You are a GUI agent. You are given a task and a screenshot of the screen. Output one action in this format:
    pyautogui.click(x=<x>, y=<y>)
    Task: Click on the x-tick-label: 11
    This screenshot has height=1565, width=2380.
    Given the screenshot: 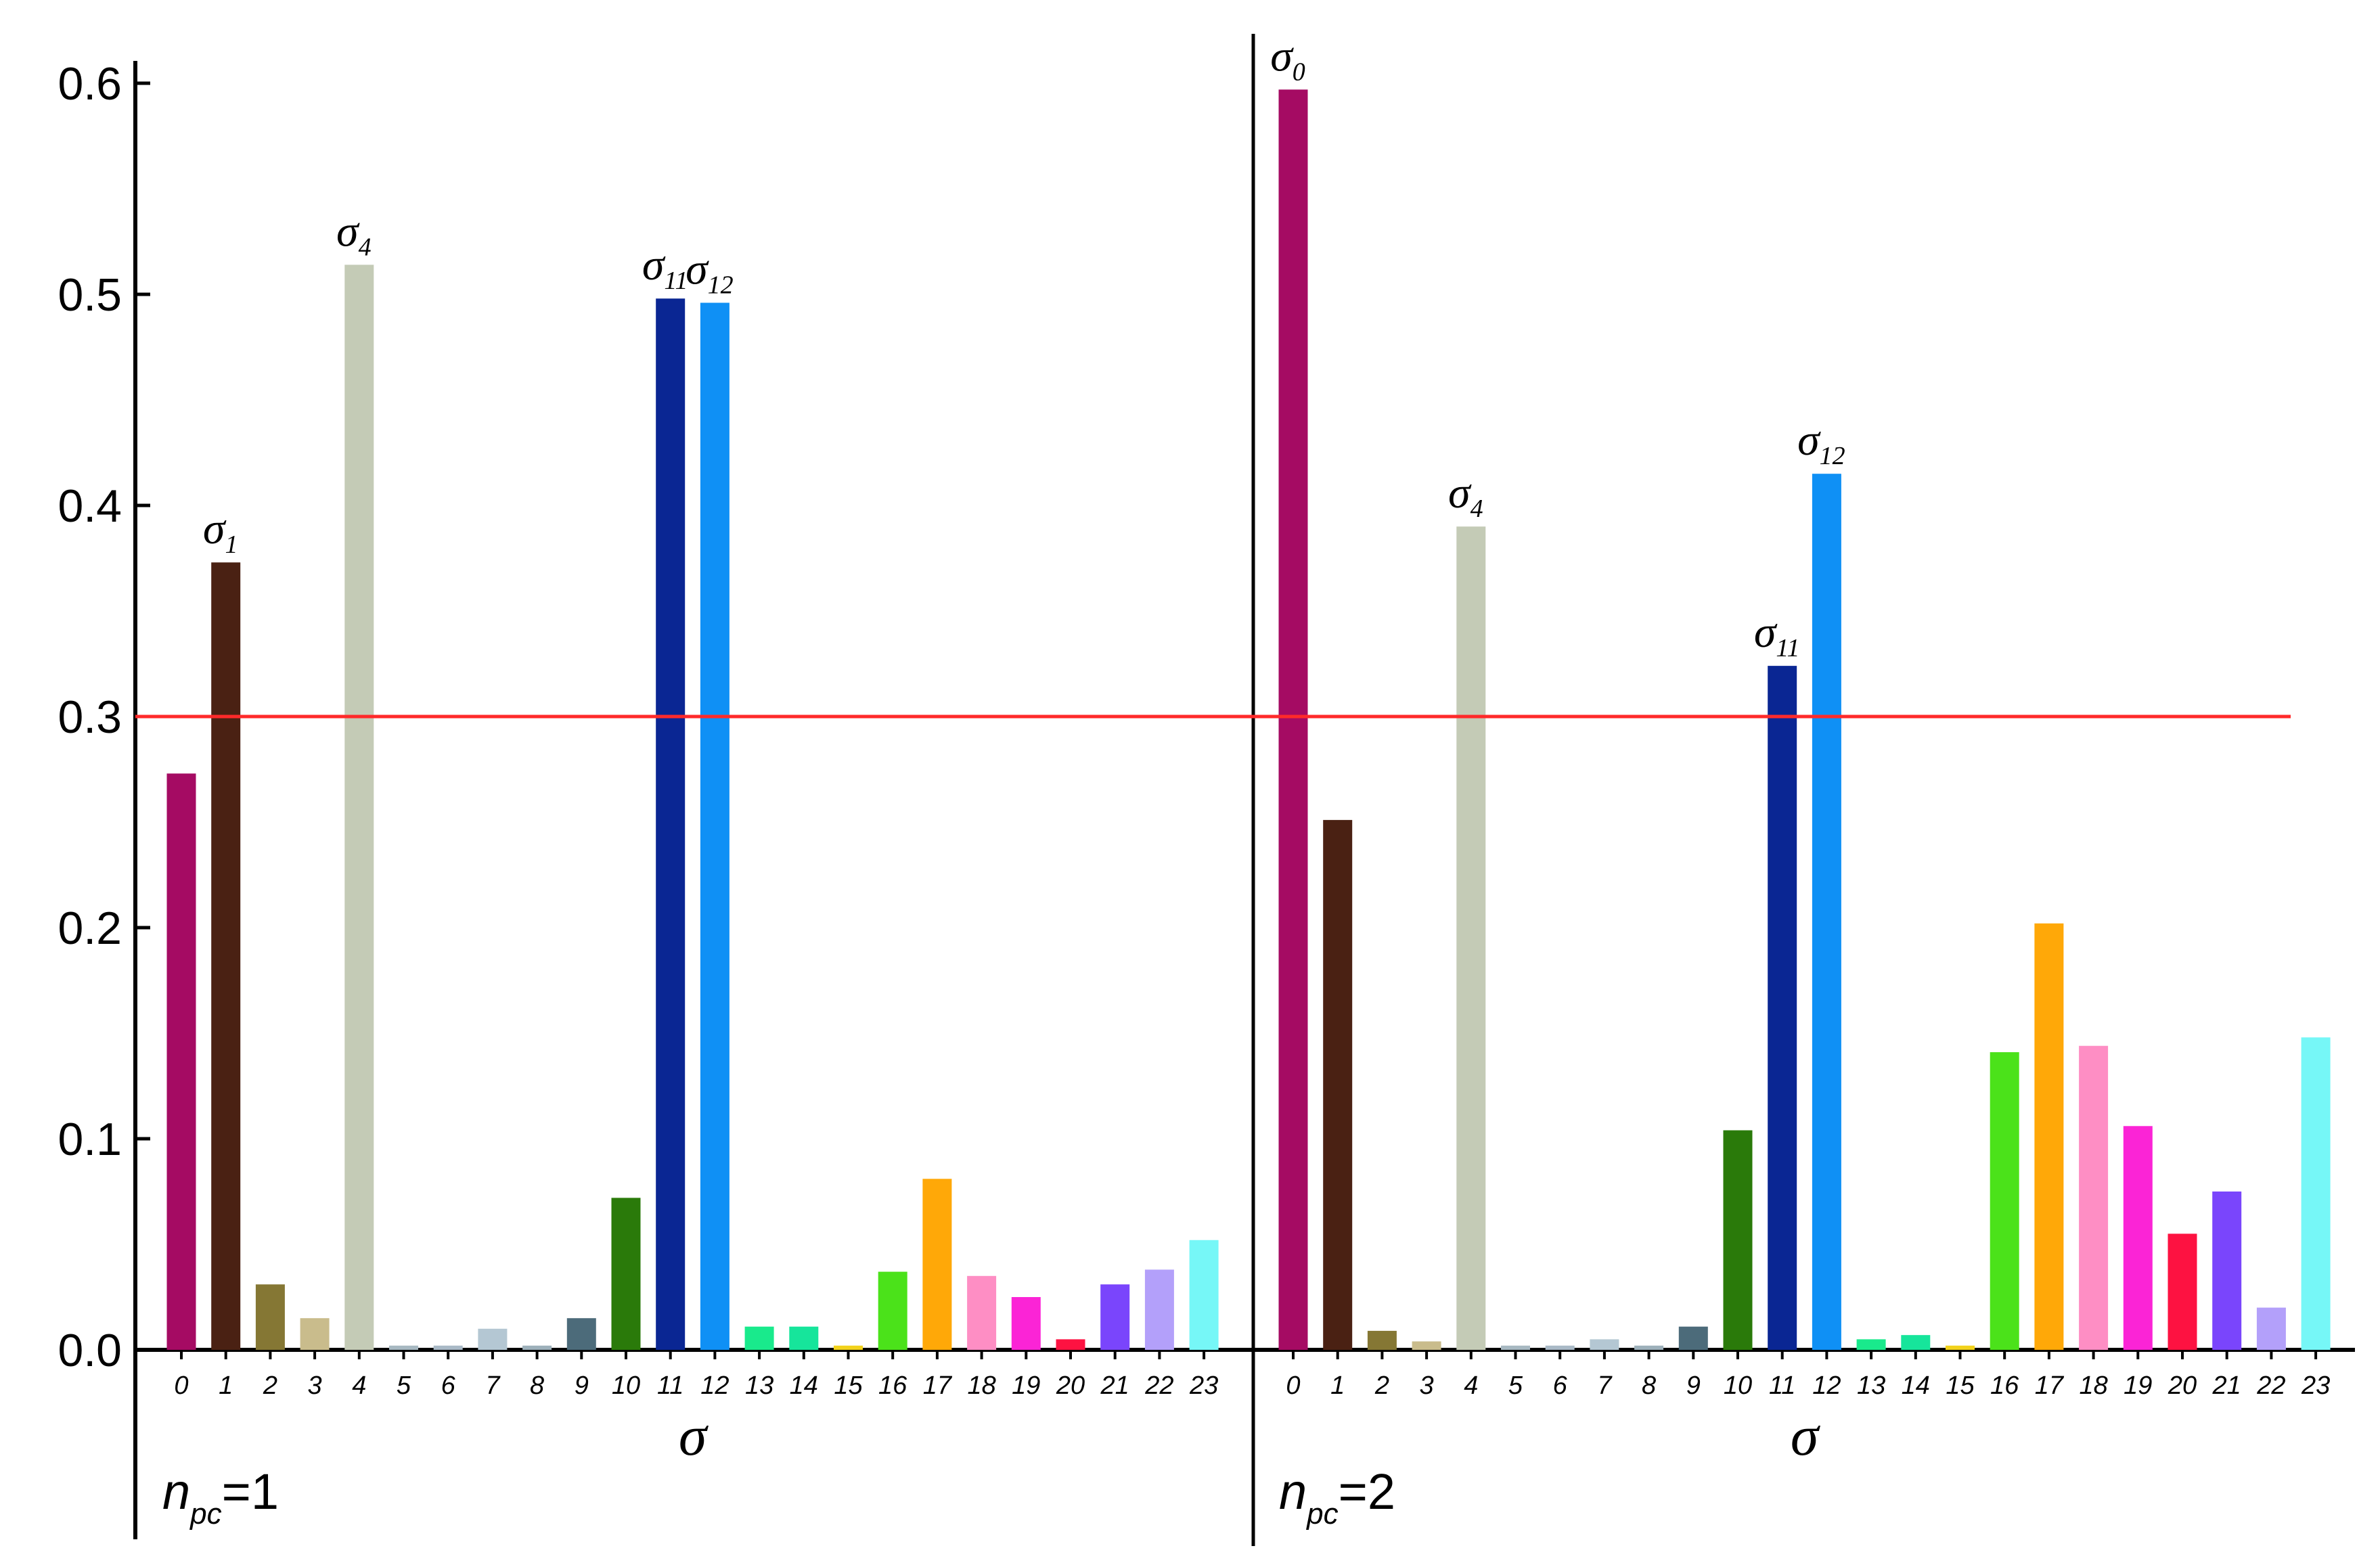 What is the action you would take?
    pyautogui.click(x=1782, y=1385)
    